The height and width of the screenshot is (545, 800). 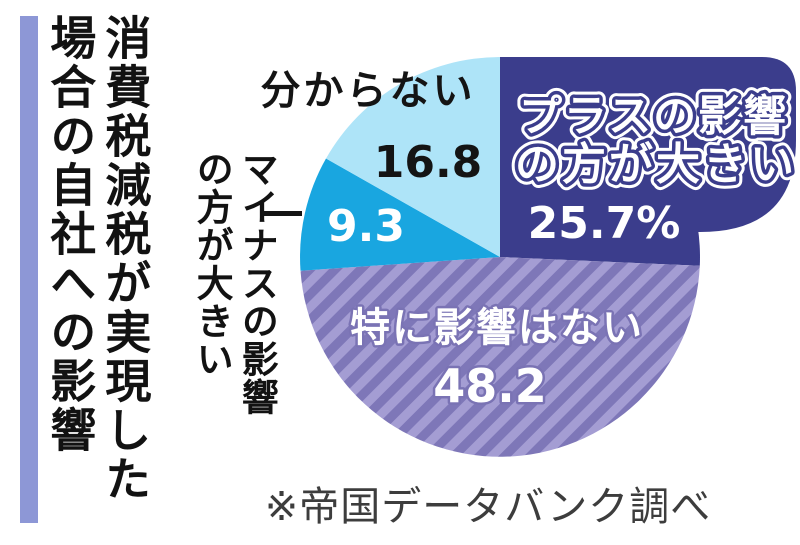 What do you see at coordinates (497, 328) in the screenshot?
I see `none-slice-label: 特に影響はない` at bounding box center [497, 328].